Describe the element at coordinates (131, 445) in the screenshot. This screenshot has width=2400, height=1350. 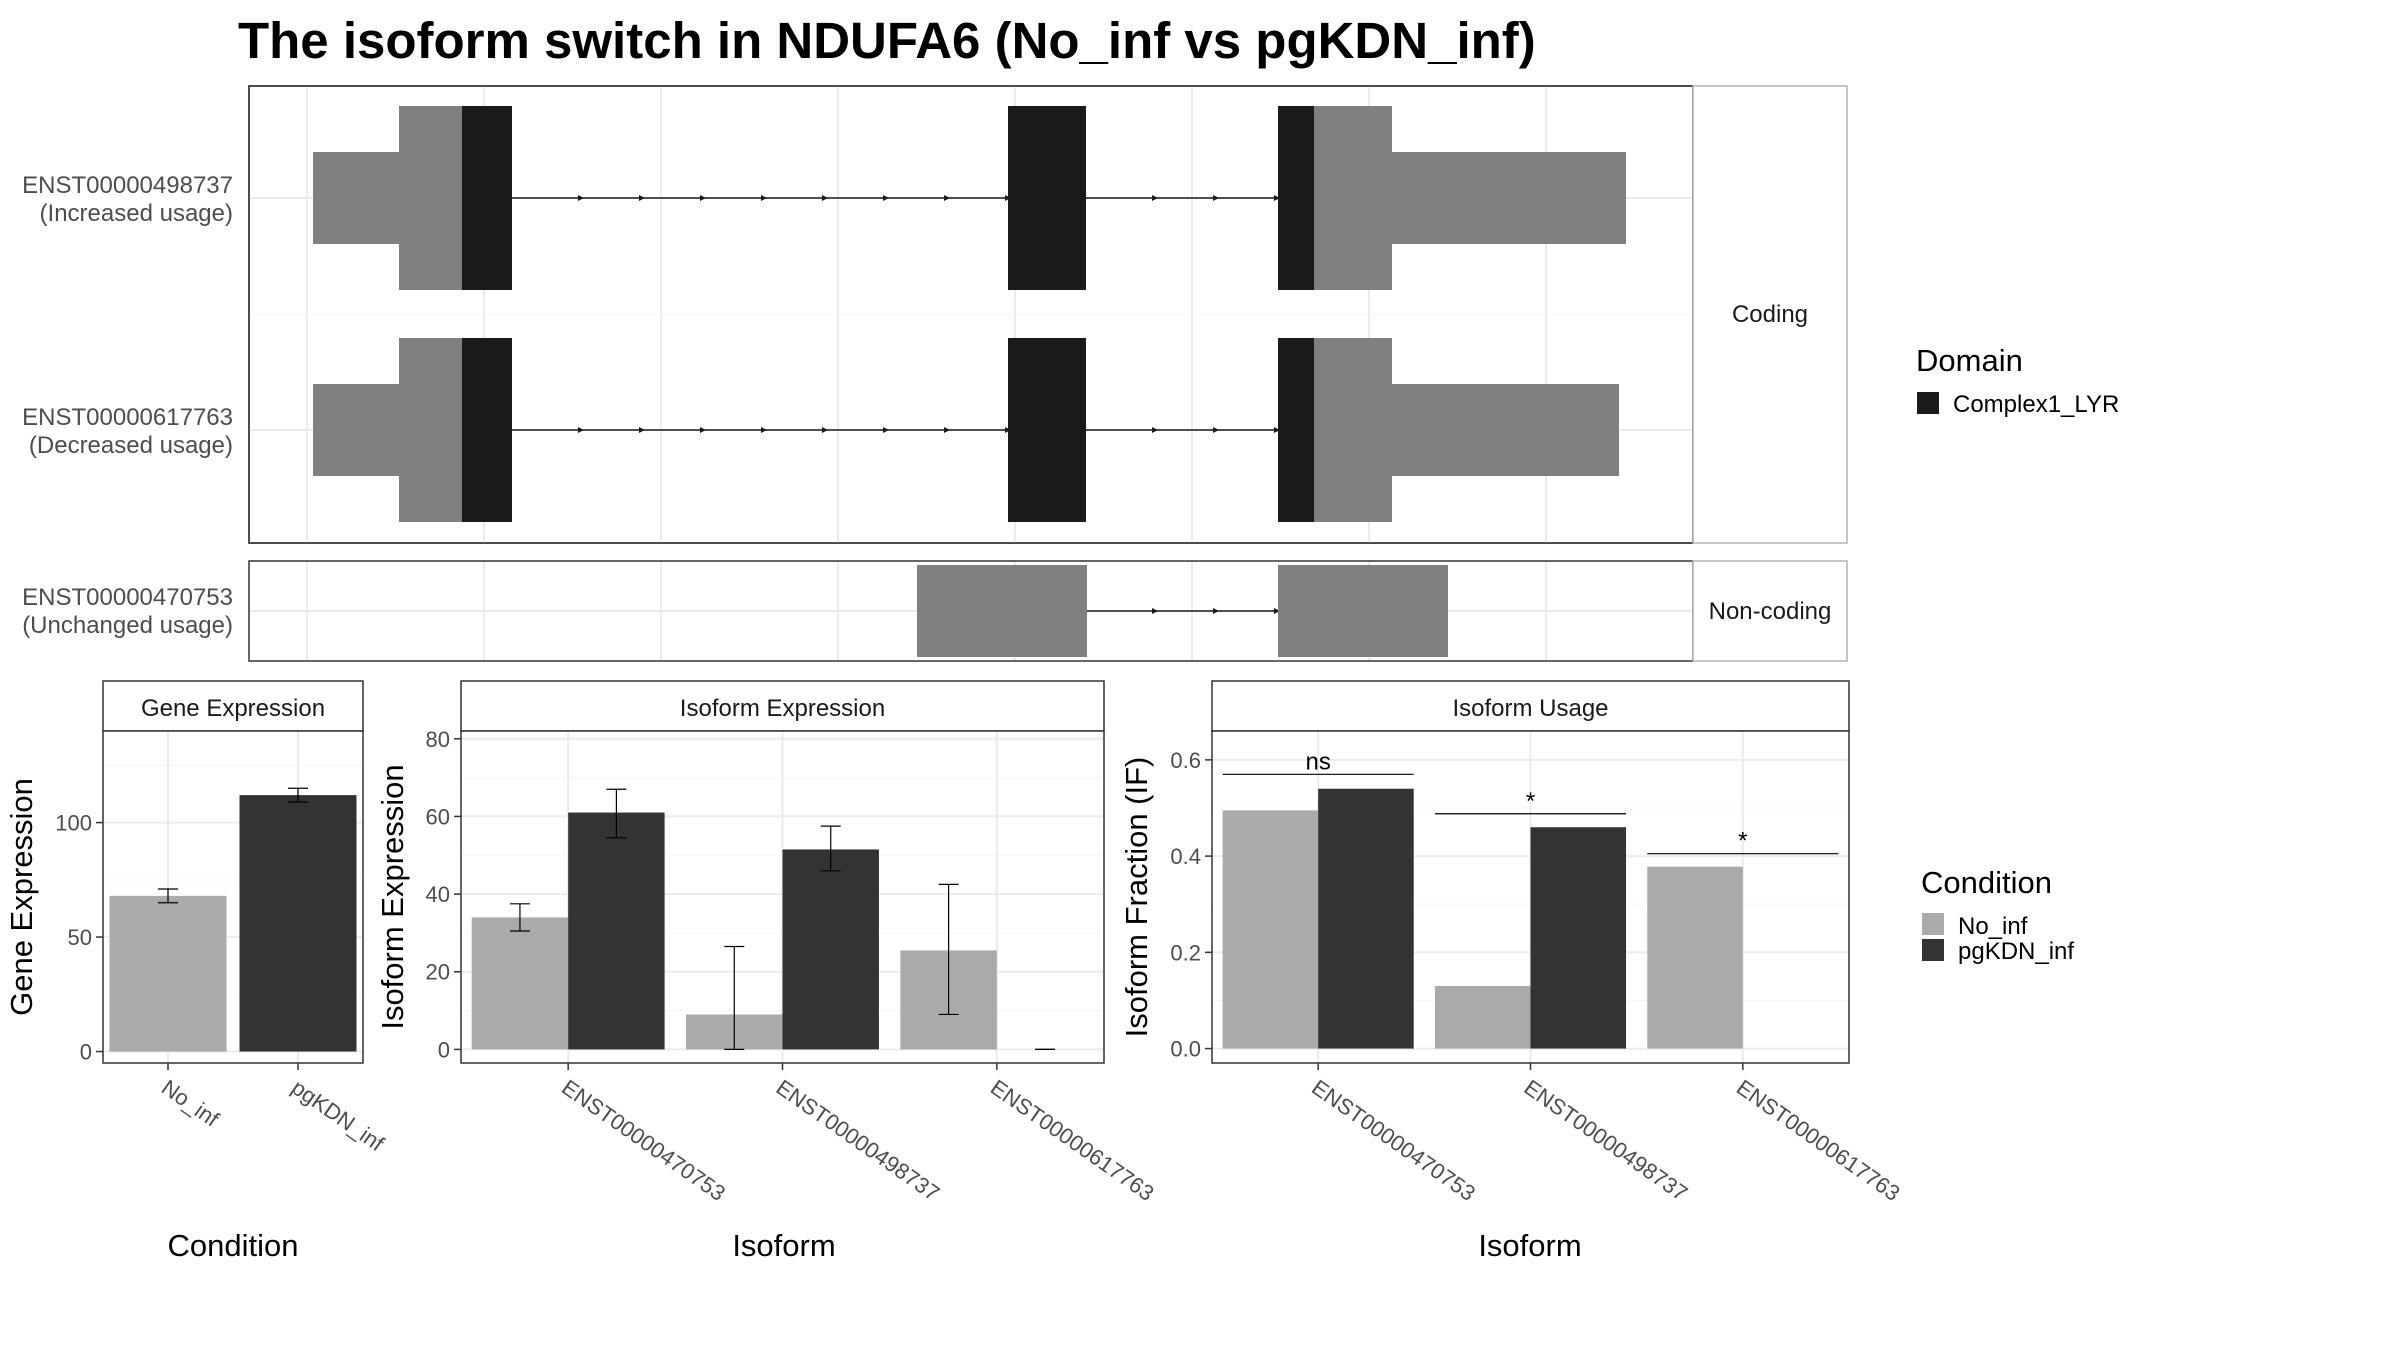
I see `isoform-label-usage: (Decreased usage)` at that location.